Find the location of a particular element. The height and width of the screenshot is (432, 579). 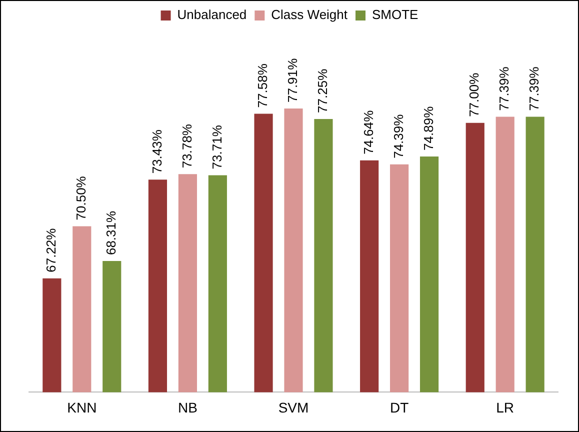

data-label: 67.22% is located at coordinates (51, 250).